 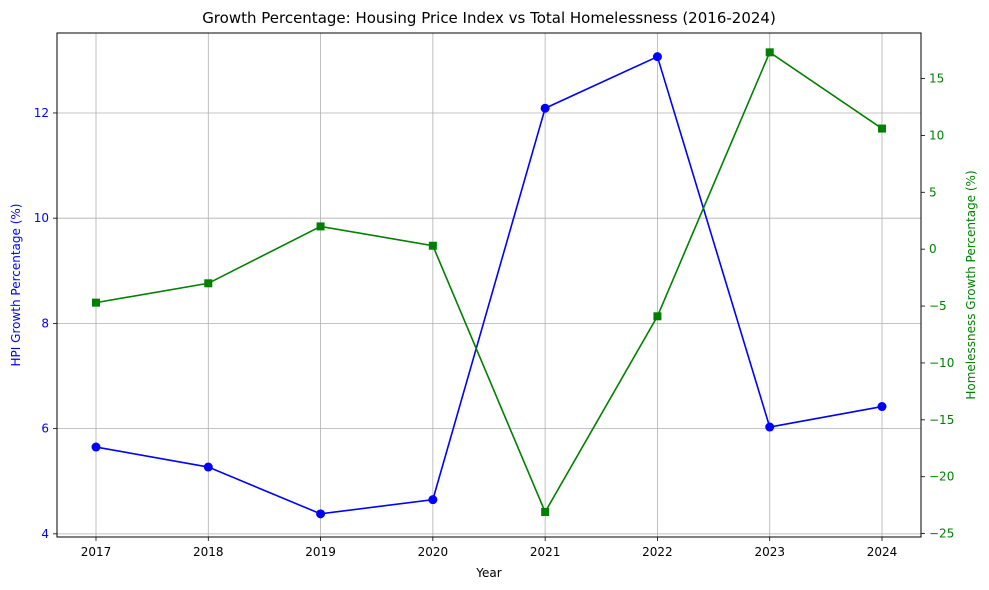 I want to click on y-tick-label-right: 15, so click(x=936, y=79).